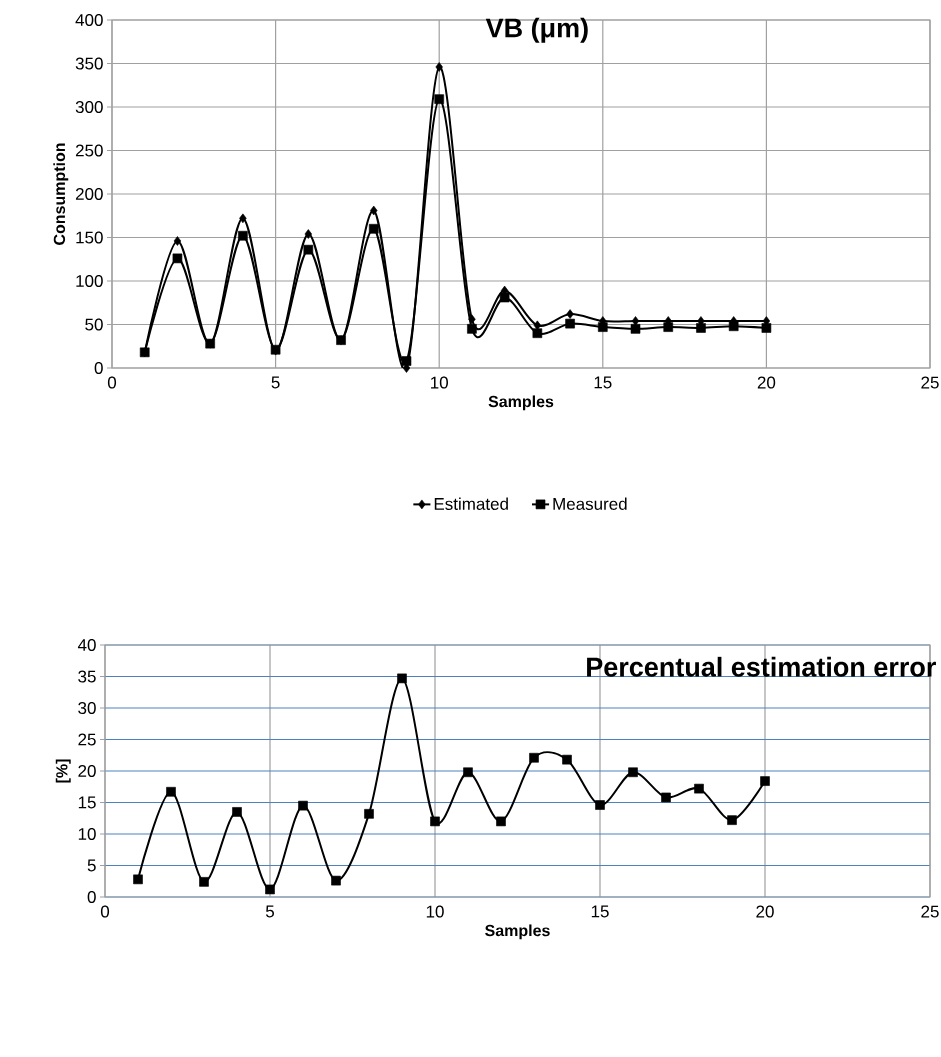 The width and height of the screenshot is (941, 1057). Describe the element at coordinates (89, 20) in the screenshot. I see `y-tick-label: 400` at that location.